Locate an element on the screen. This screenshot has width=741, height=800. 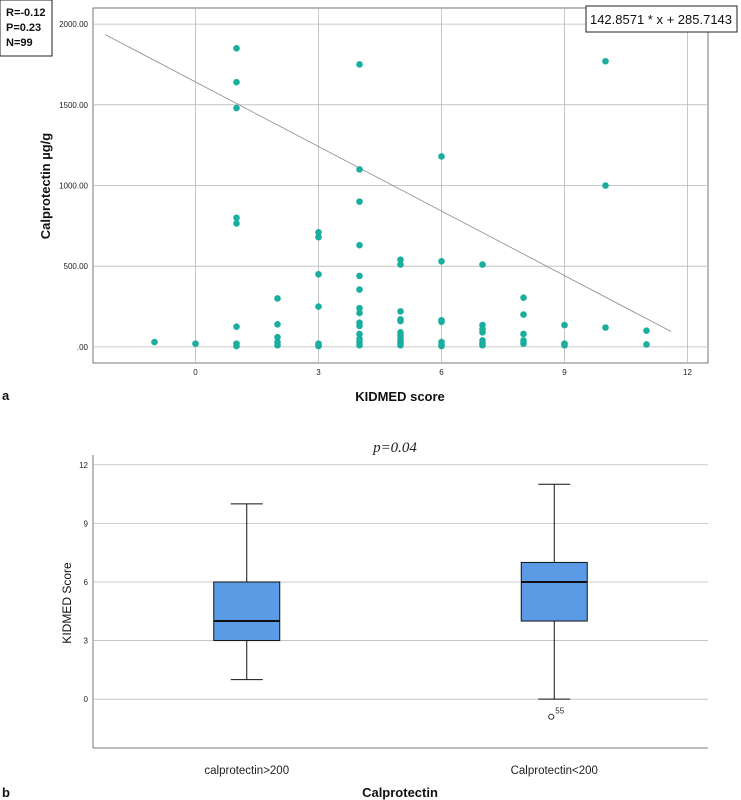
scatter-y-tick-label: 1500.00 is located at coordinates (73, 105).